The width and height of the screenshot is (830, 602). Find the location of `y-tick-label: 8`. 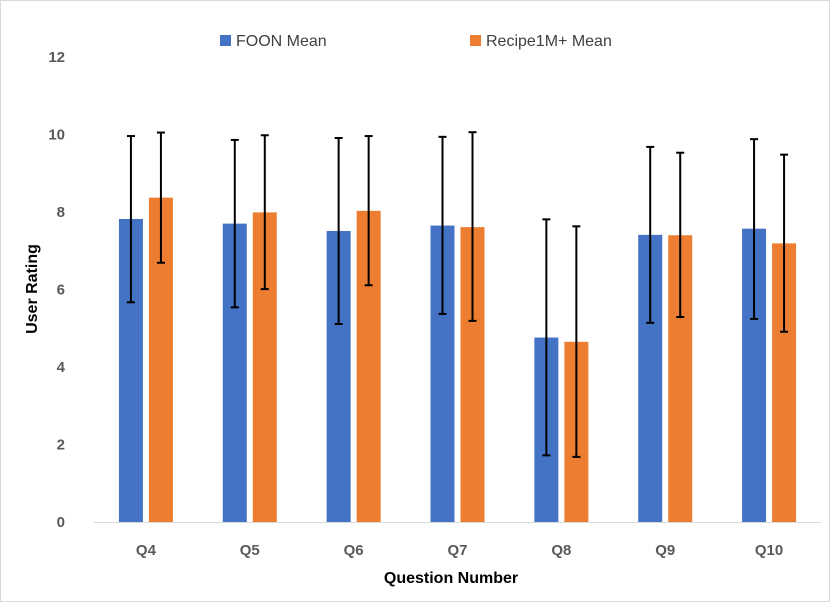

y-tick-label: 8 is located at coordinates (61, 212).